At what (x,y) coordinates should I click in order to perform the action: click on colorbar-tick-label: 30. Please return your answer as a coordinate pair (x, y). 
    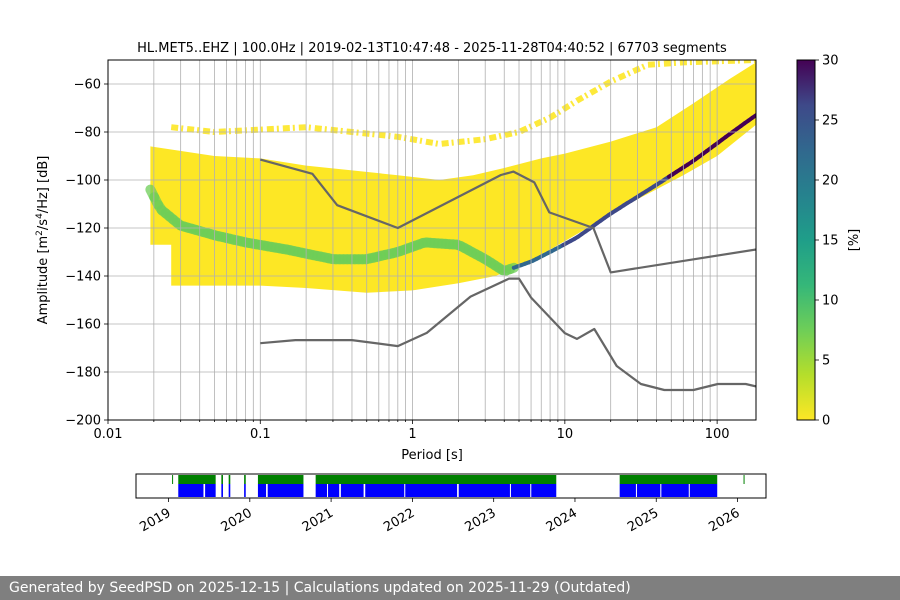
    Looking at the image, I should click on (830, 61).